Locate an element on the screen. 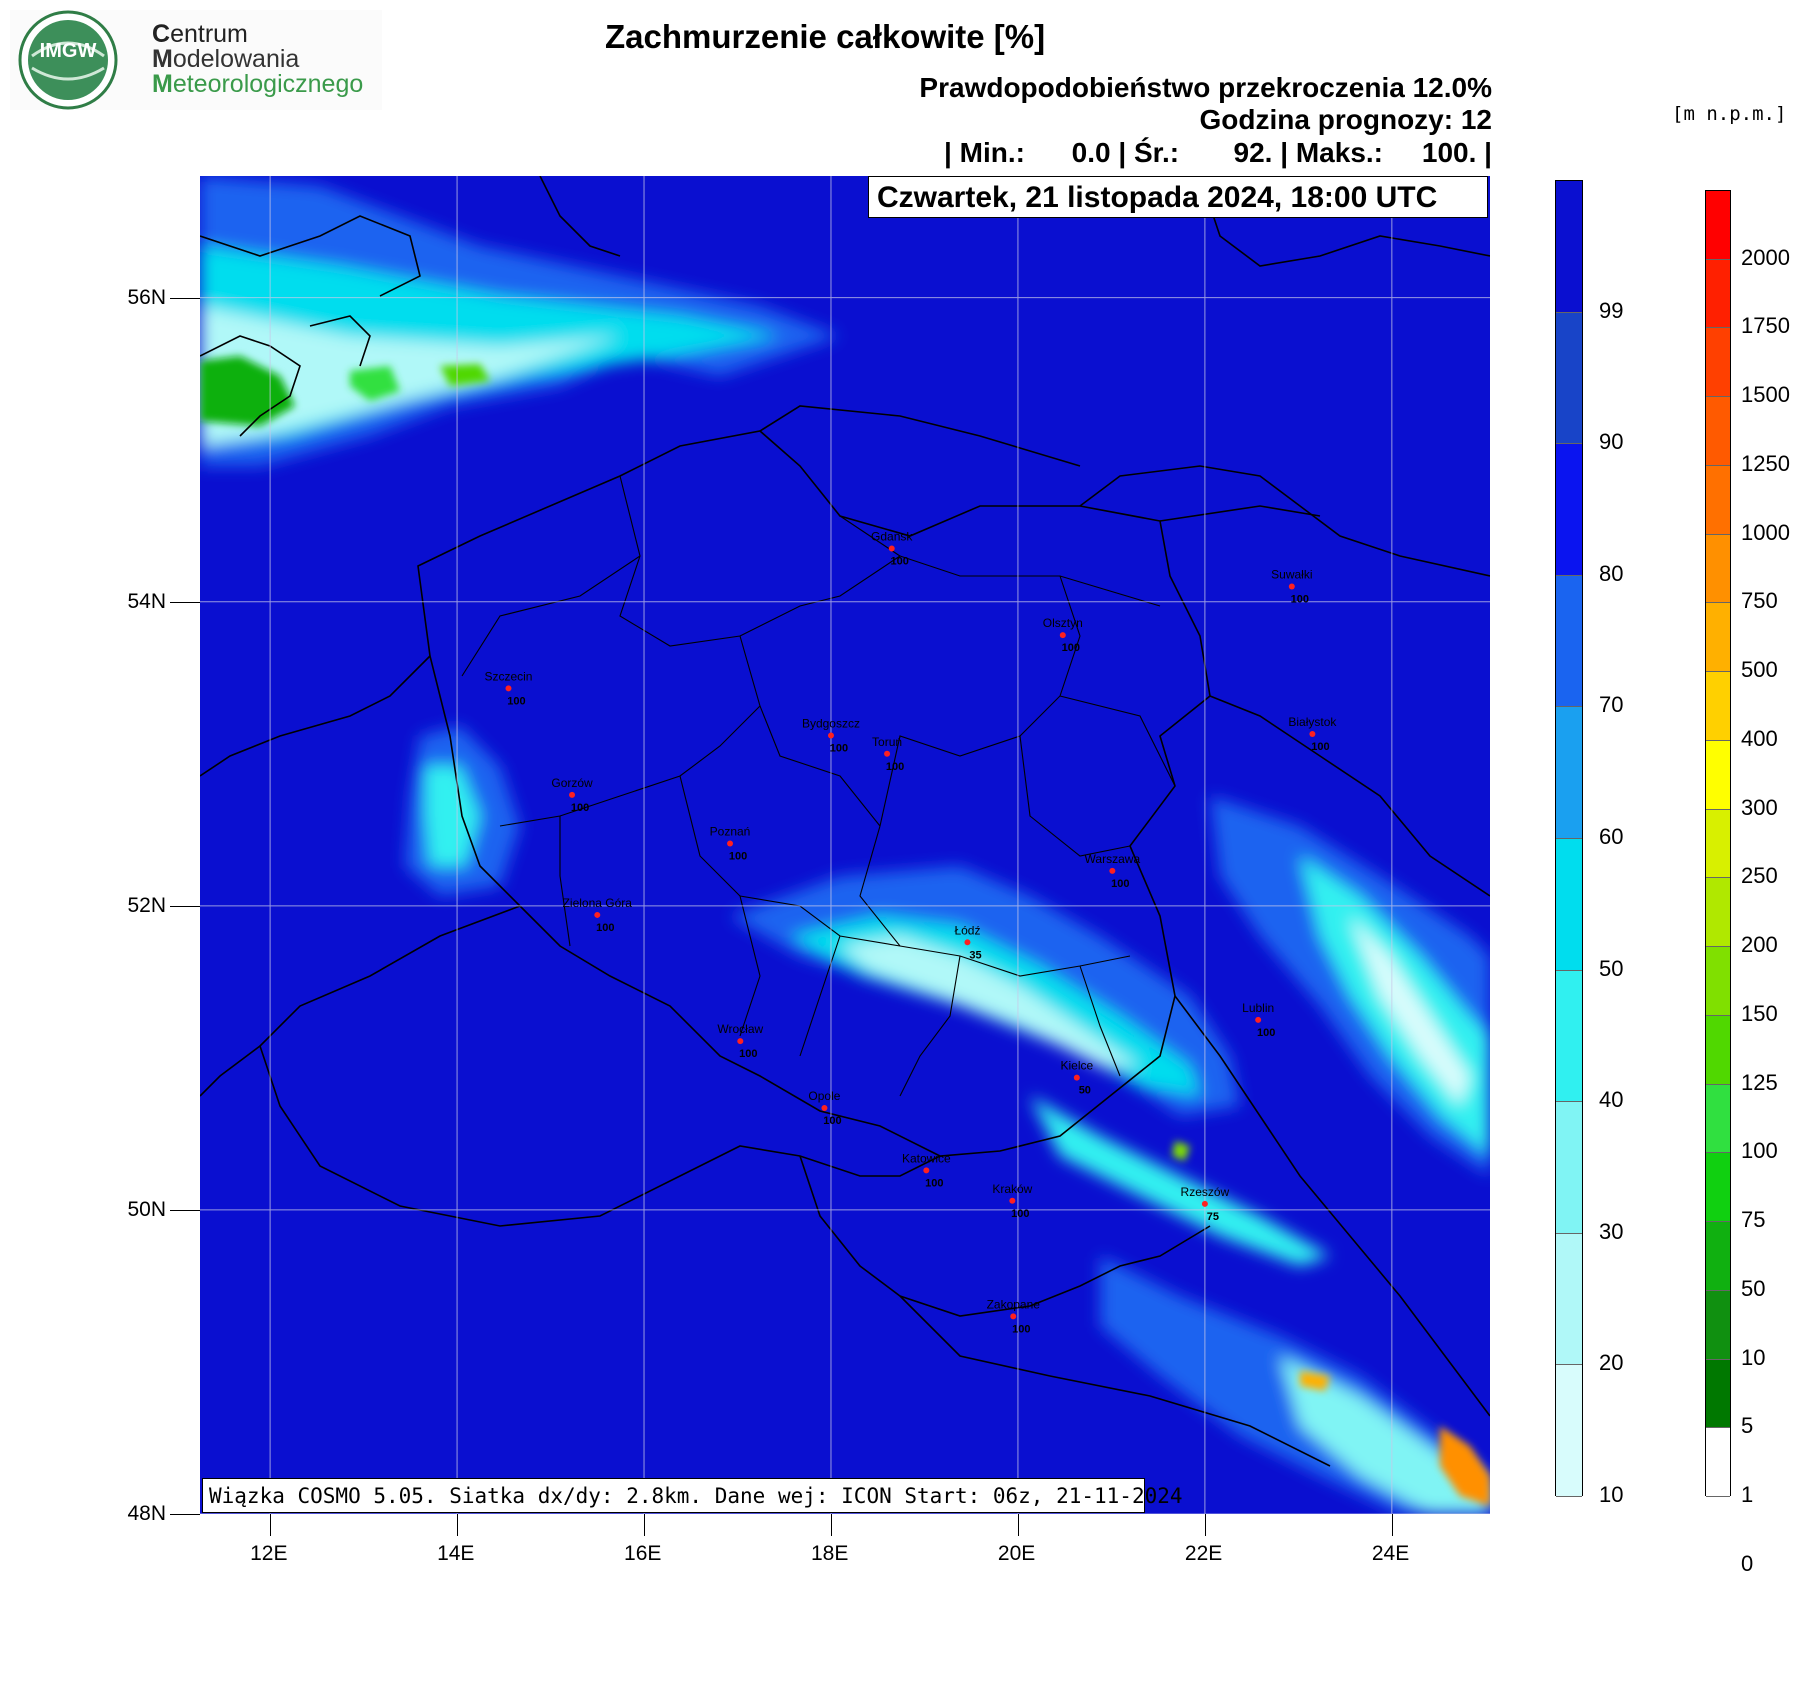  city-marker: Rzeszów 75 is located at coordinates (1205, 1204).